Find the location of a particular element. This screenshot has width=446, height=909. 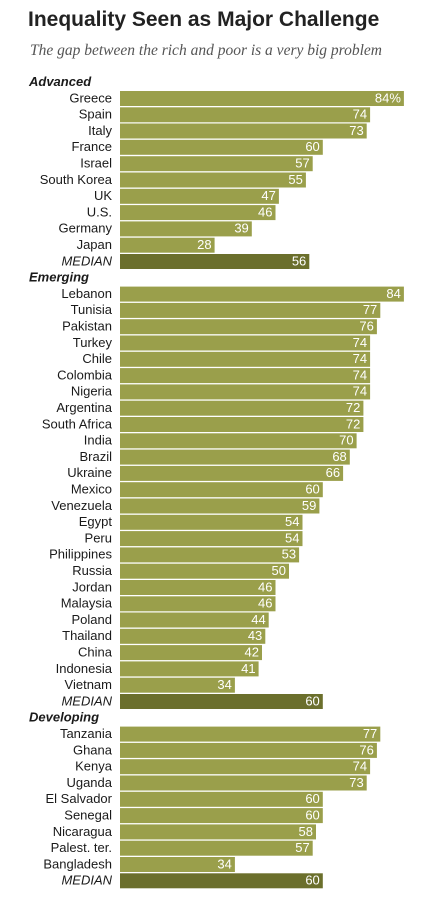

value-label-colombia: 74 is located at coordinates (360, 374).